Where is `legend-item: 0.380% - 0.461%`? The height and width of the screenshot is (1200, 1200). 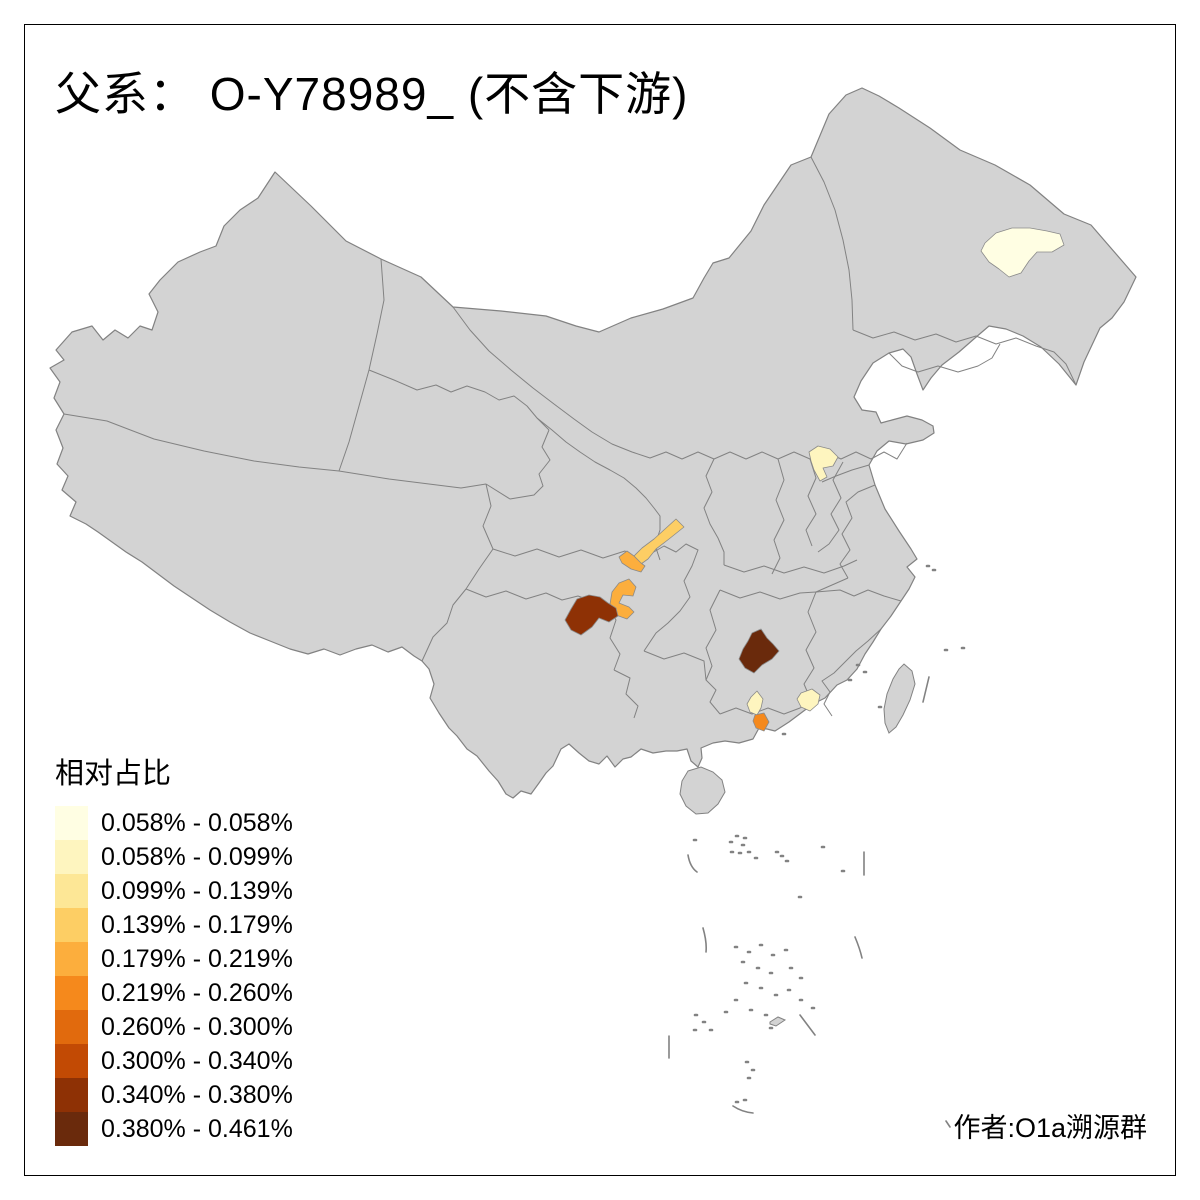 legend-item: 0.380% - 0.461% is located at coordinates (174, 1129).